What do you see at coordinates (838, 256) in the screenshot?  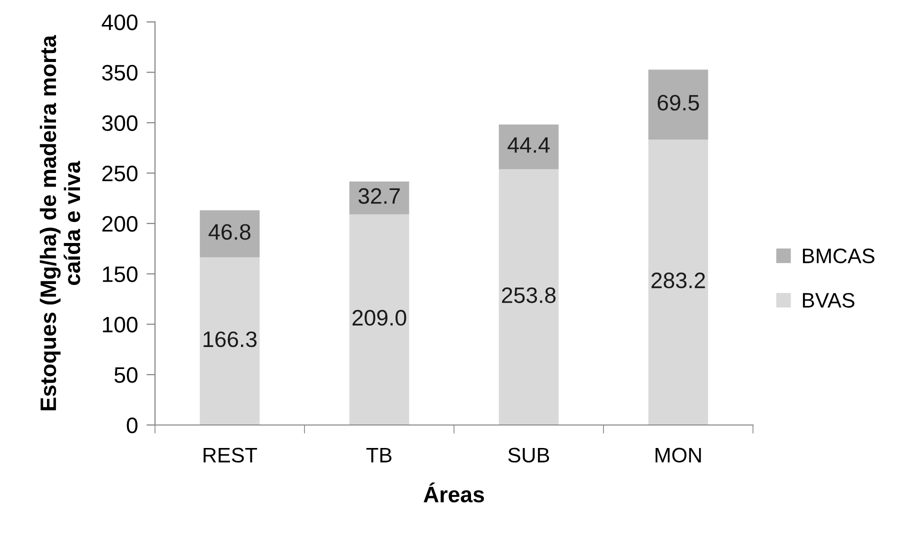 I see `legend-label: BMCAS` at bounding box center [838, 256].